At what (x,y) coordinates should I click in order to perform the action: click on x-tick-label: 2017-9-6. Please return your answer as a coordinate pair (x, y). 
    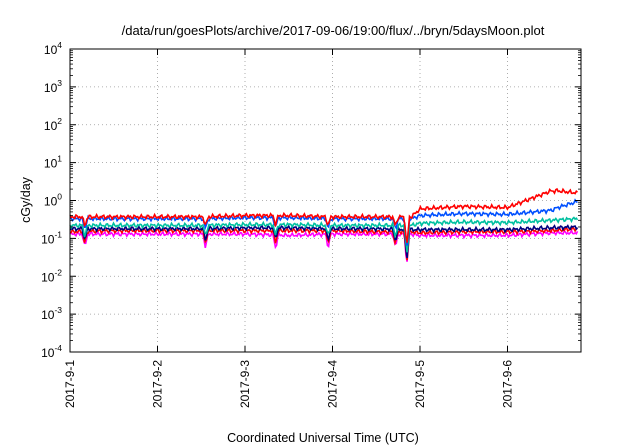
    Looking at the image, I should click on (508, 384).